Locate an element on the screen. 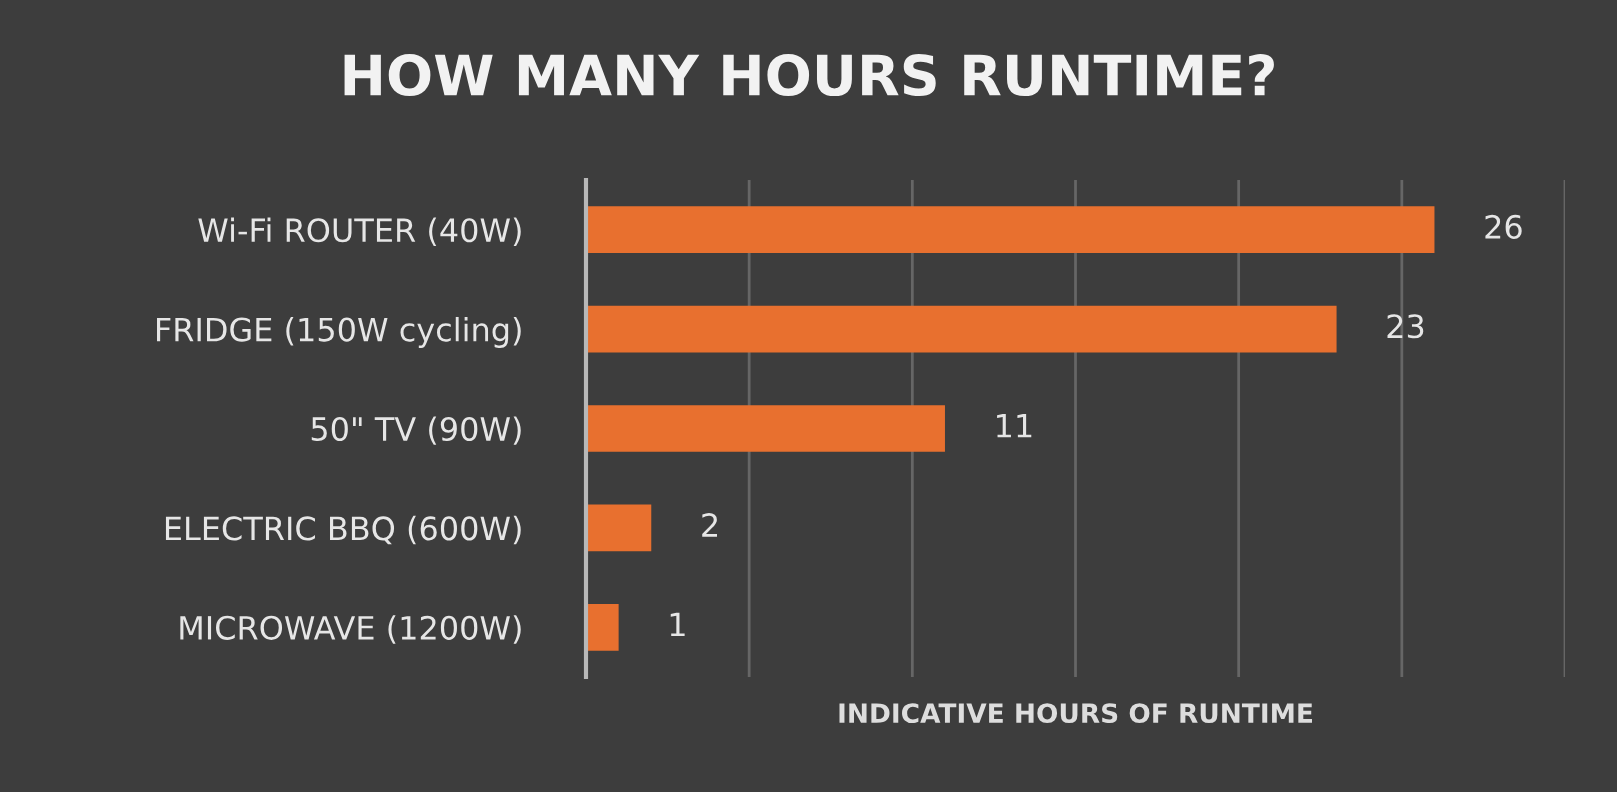  data-label: 2 is located at coordinates (709, 525).